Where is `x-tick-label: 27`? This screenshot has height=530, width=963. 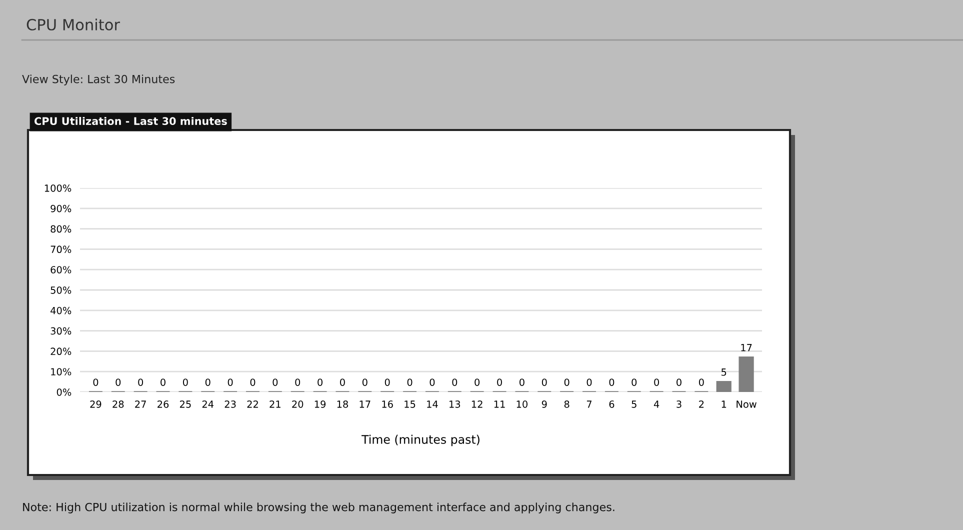 x-tick-label: 27 is located at coordinates (140, 404).